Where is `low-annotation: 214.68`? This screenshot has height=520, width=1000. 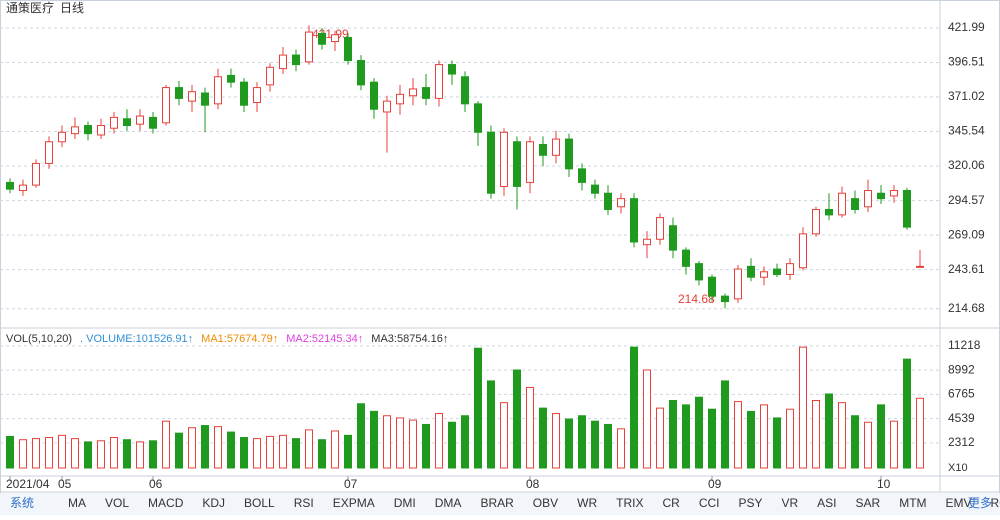
low-annotation: 214.68 is located at coordinates (696, 299).